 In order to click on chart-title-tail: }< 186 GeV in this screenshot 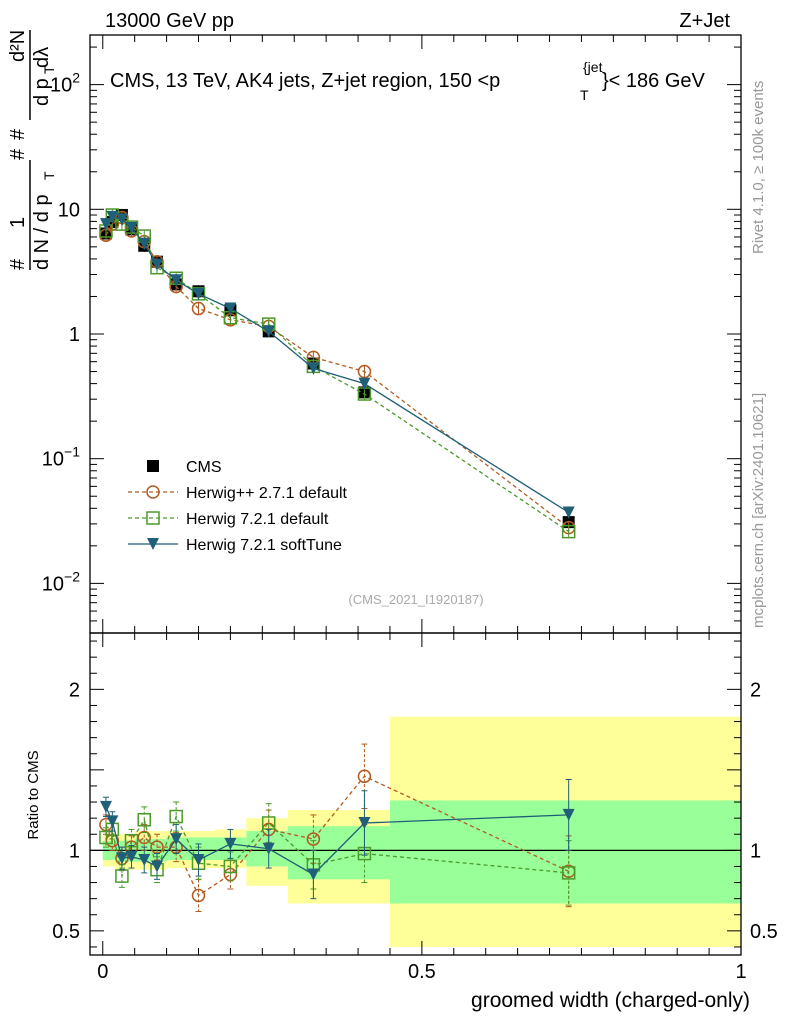, I will do `click(654, 81)`.